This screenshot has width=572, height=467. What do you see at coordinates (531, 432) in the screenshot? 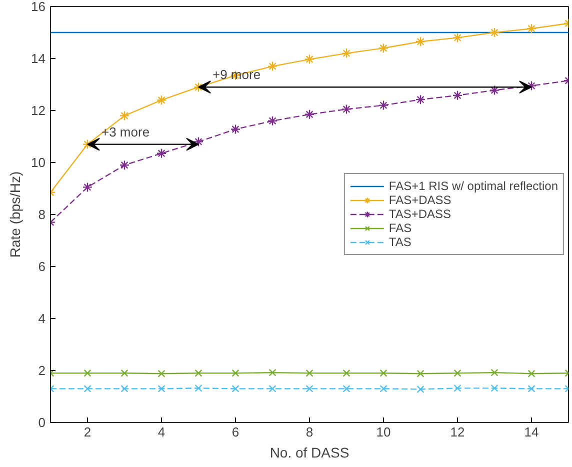
I see `x-tick-label: 14` at bounding box center [531, 432].